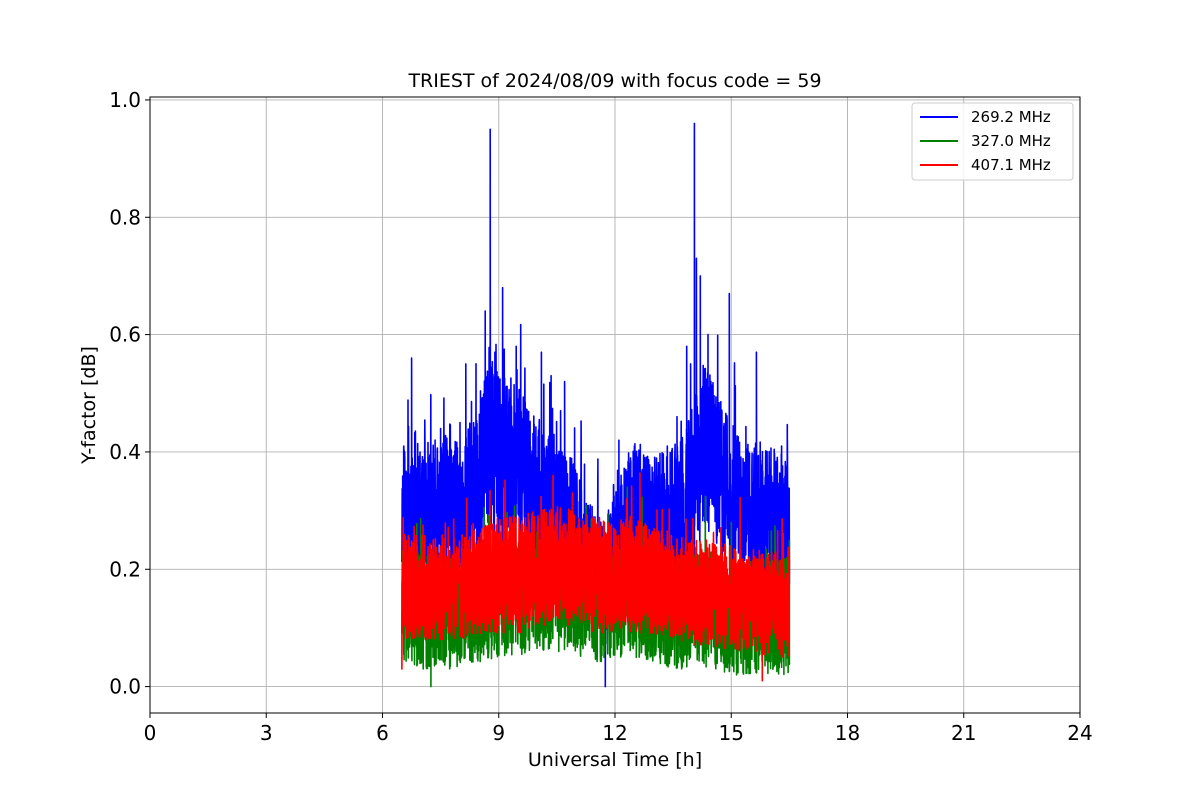 The width and height of the screenshot is (1200, 800). Describe the element at coordinates (614, 733) in the screenshot. I see `x-tick-label: 12` at that location.